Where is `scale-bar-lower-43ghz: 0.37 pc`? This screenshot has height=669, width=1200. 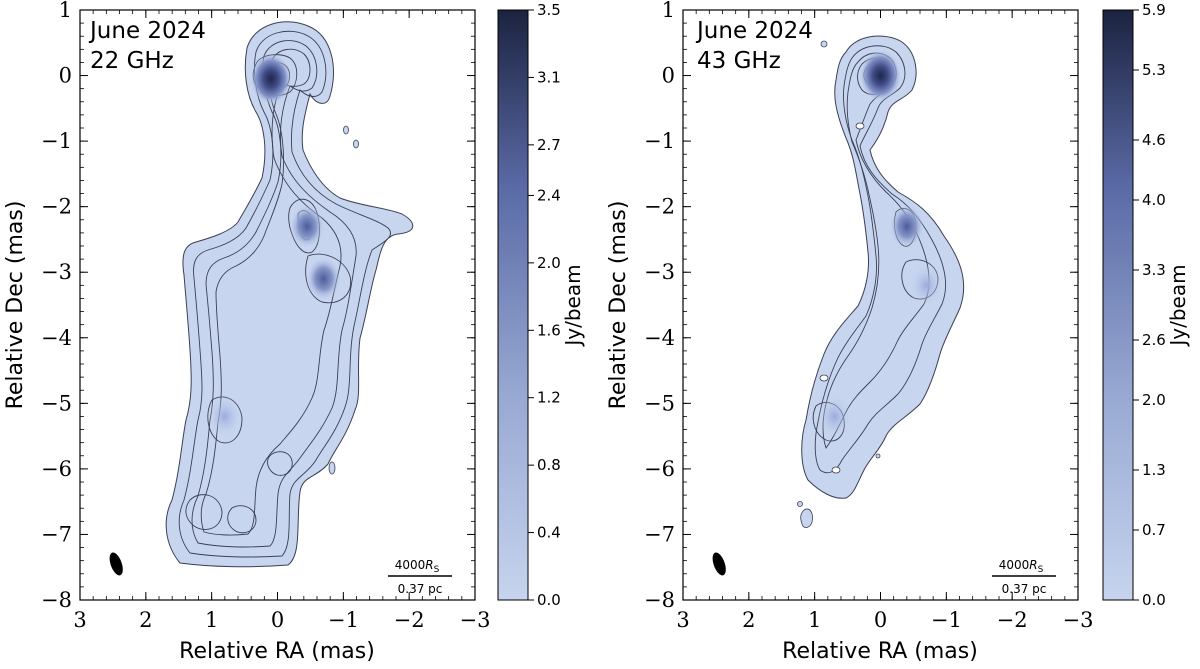 scale-bar-lower-43ghz: 0.37 pc is located at coordinates (1024, 589).